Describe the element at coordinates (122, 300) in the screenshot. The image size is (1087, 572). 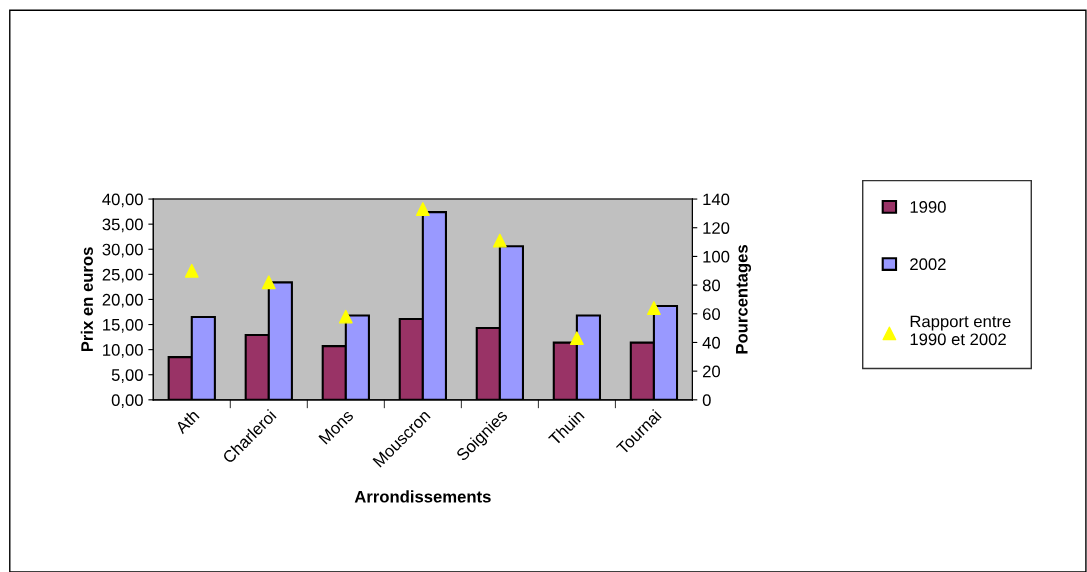
I see `y-tick-label: 20,00` at that location.